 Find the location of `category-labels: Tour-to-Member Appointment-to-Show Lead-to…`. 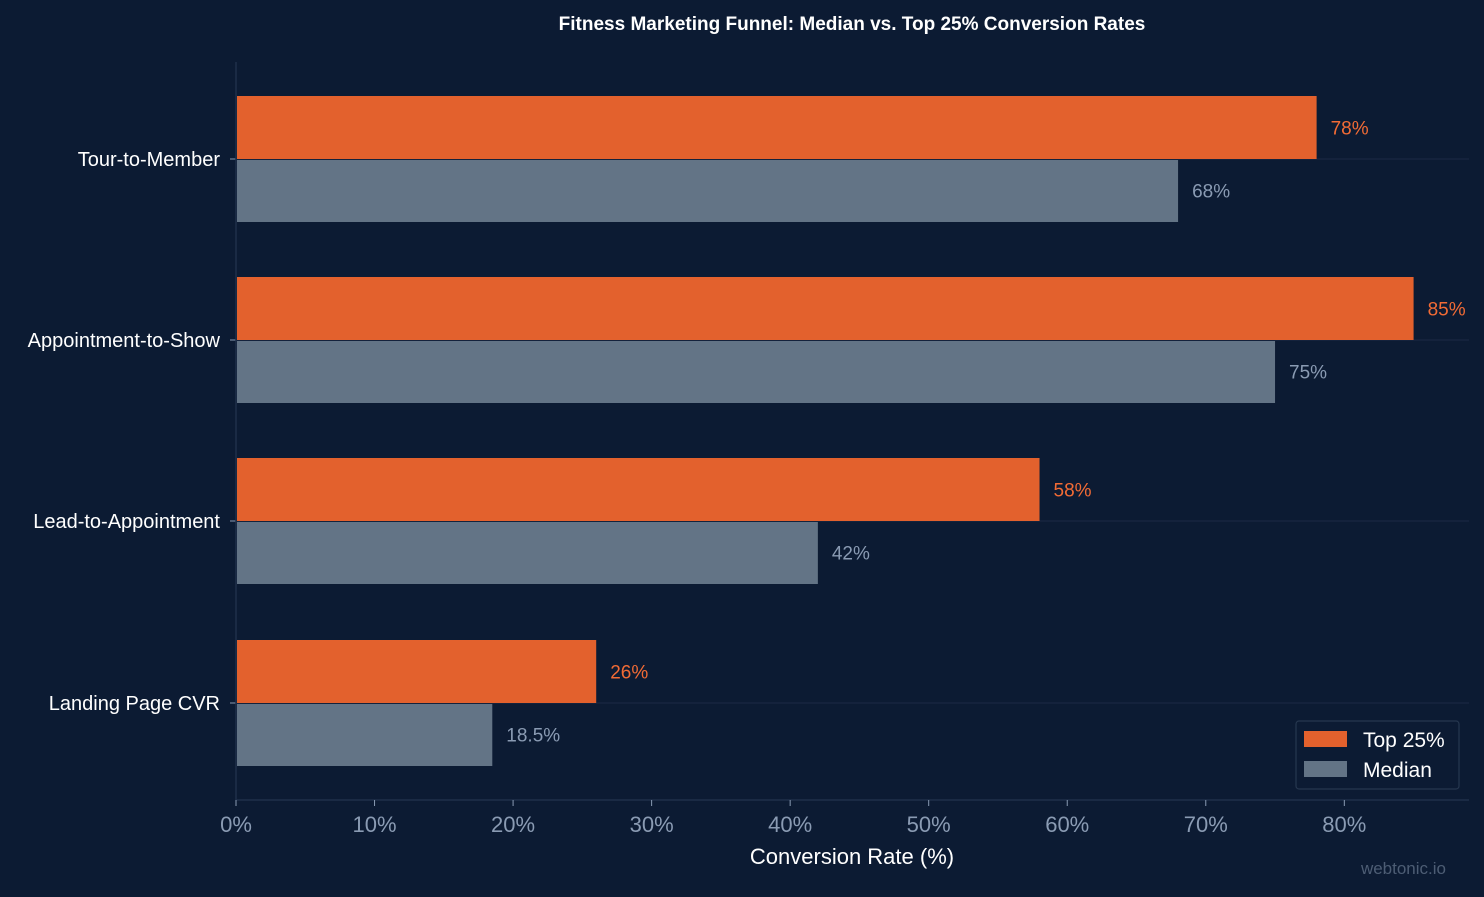

category-labels: Tour-to-Member Appointment-to-Show Lead-to… is located at coordinates (124, 432).